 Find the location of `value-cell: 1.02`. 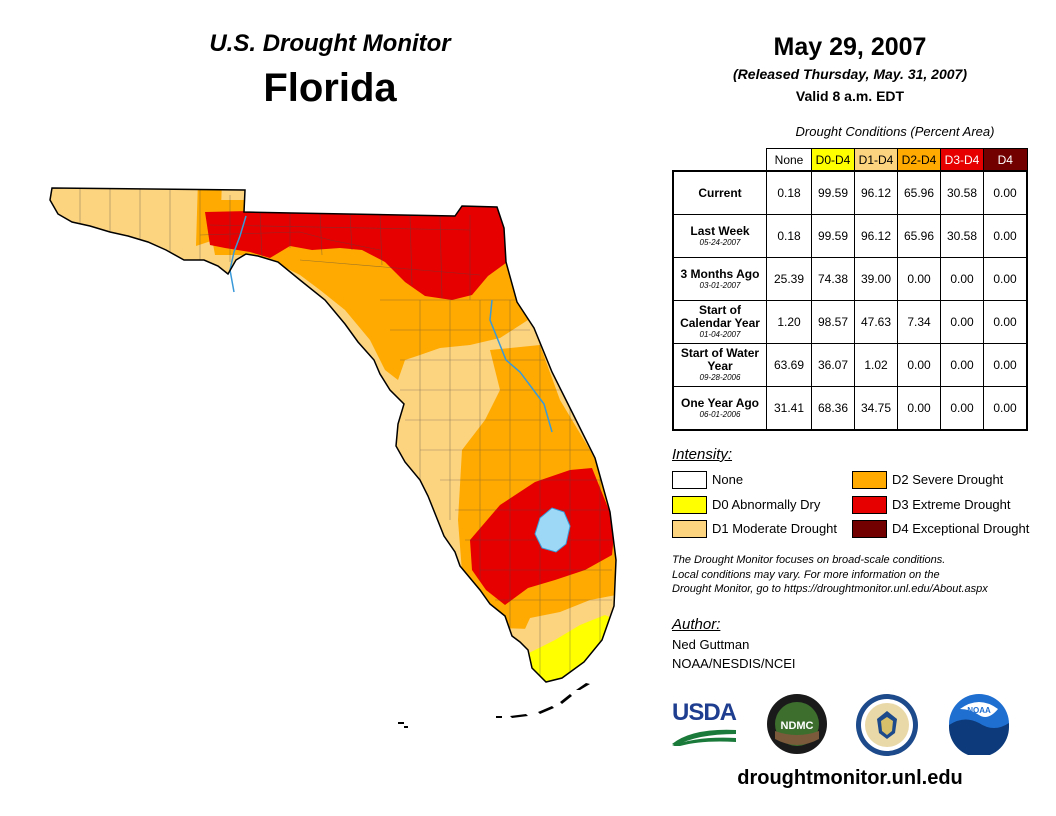

value-cell: 1.02 is located at coordinates (876, 365).